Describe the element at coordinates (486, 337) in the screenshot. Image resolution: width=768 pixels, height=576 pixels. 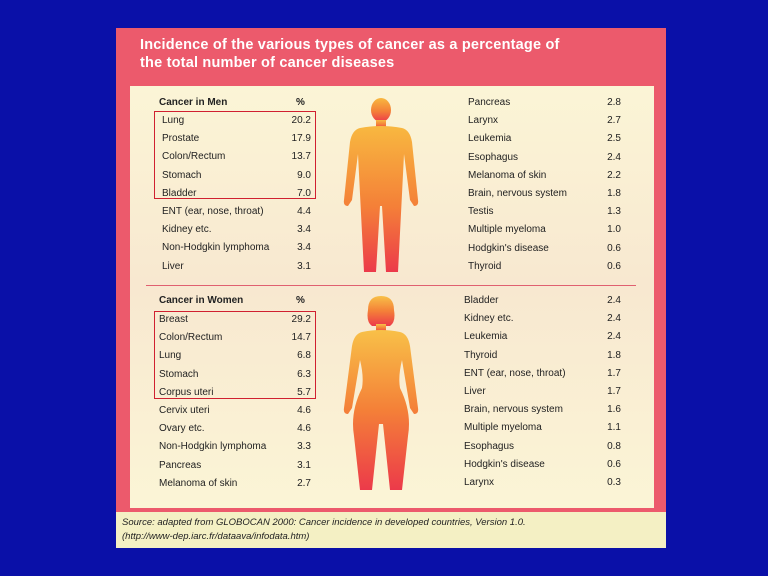
I see `women-cancer-name: Leukemia` at that location.